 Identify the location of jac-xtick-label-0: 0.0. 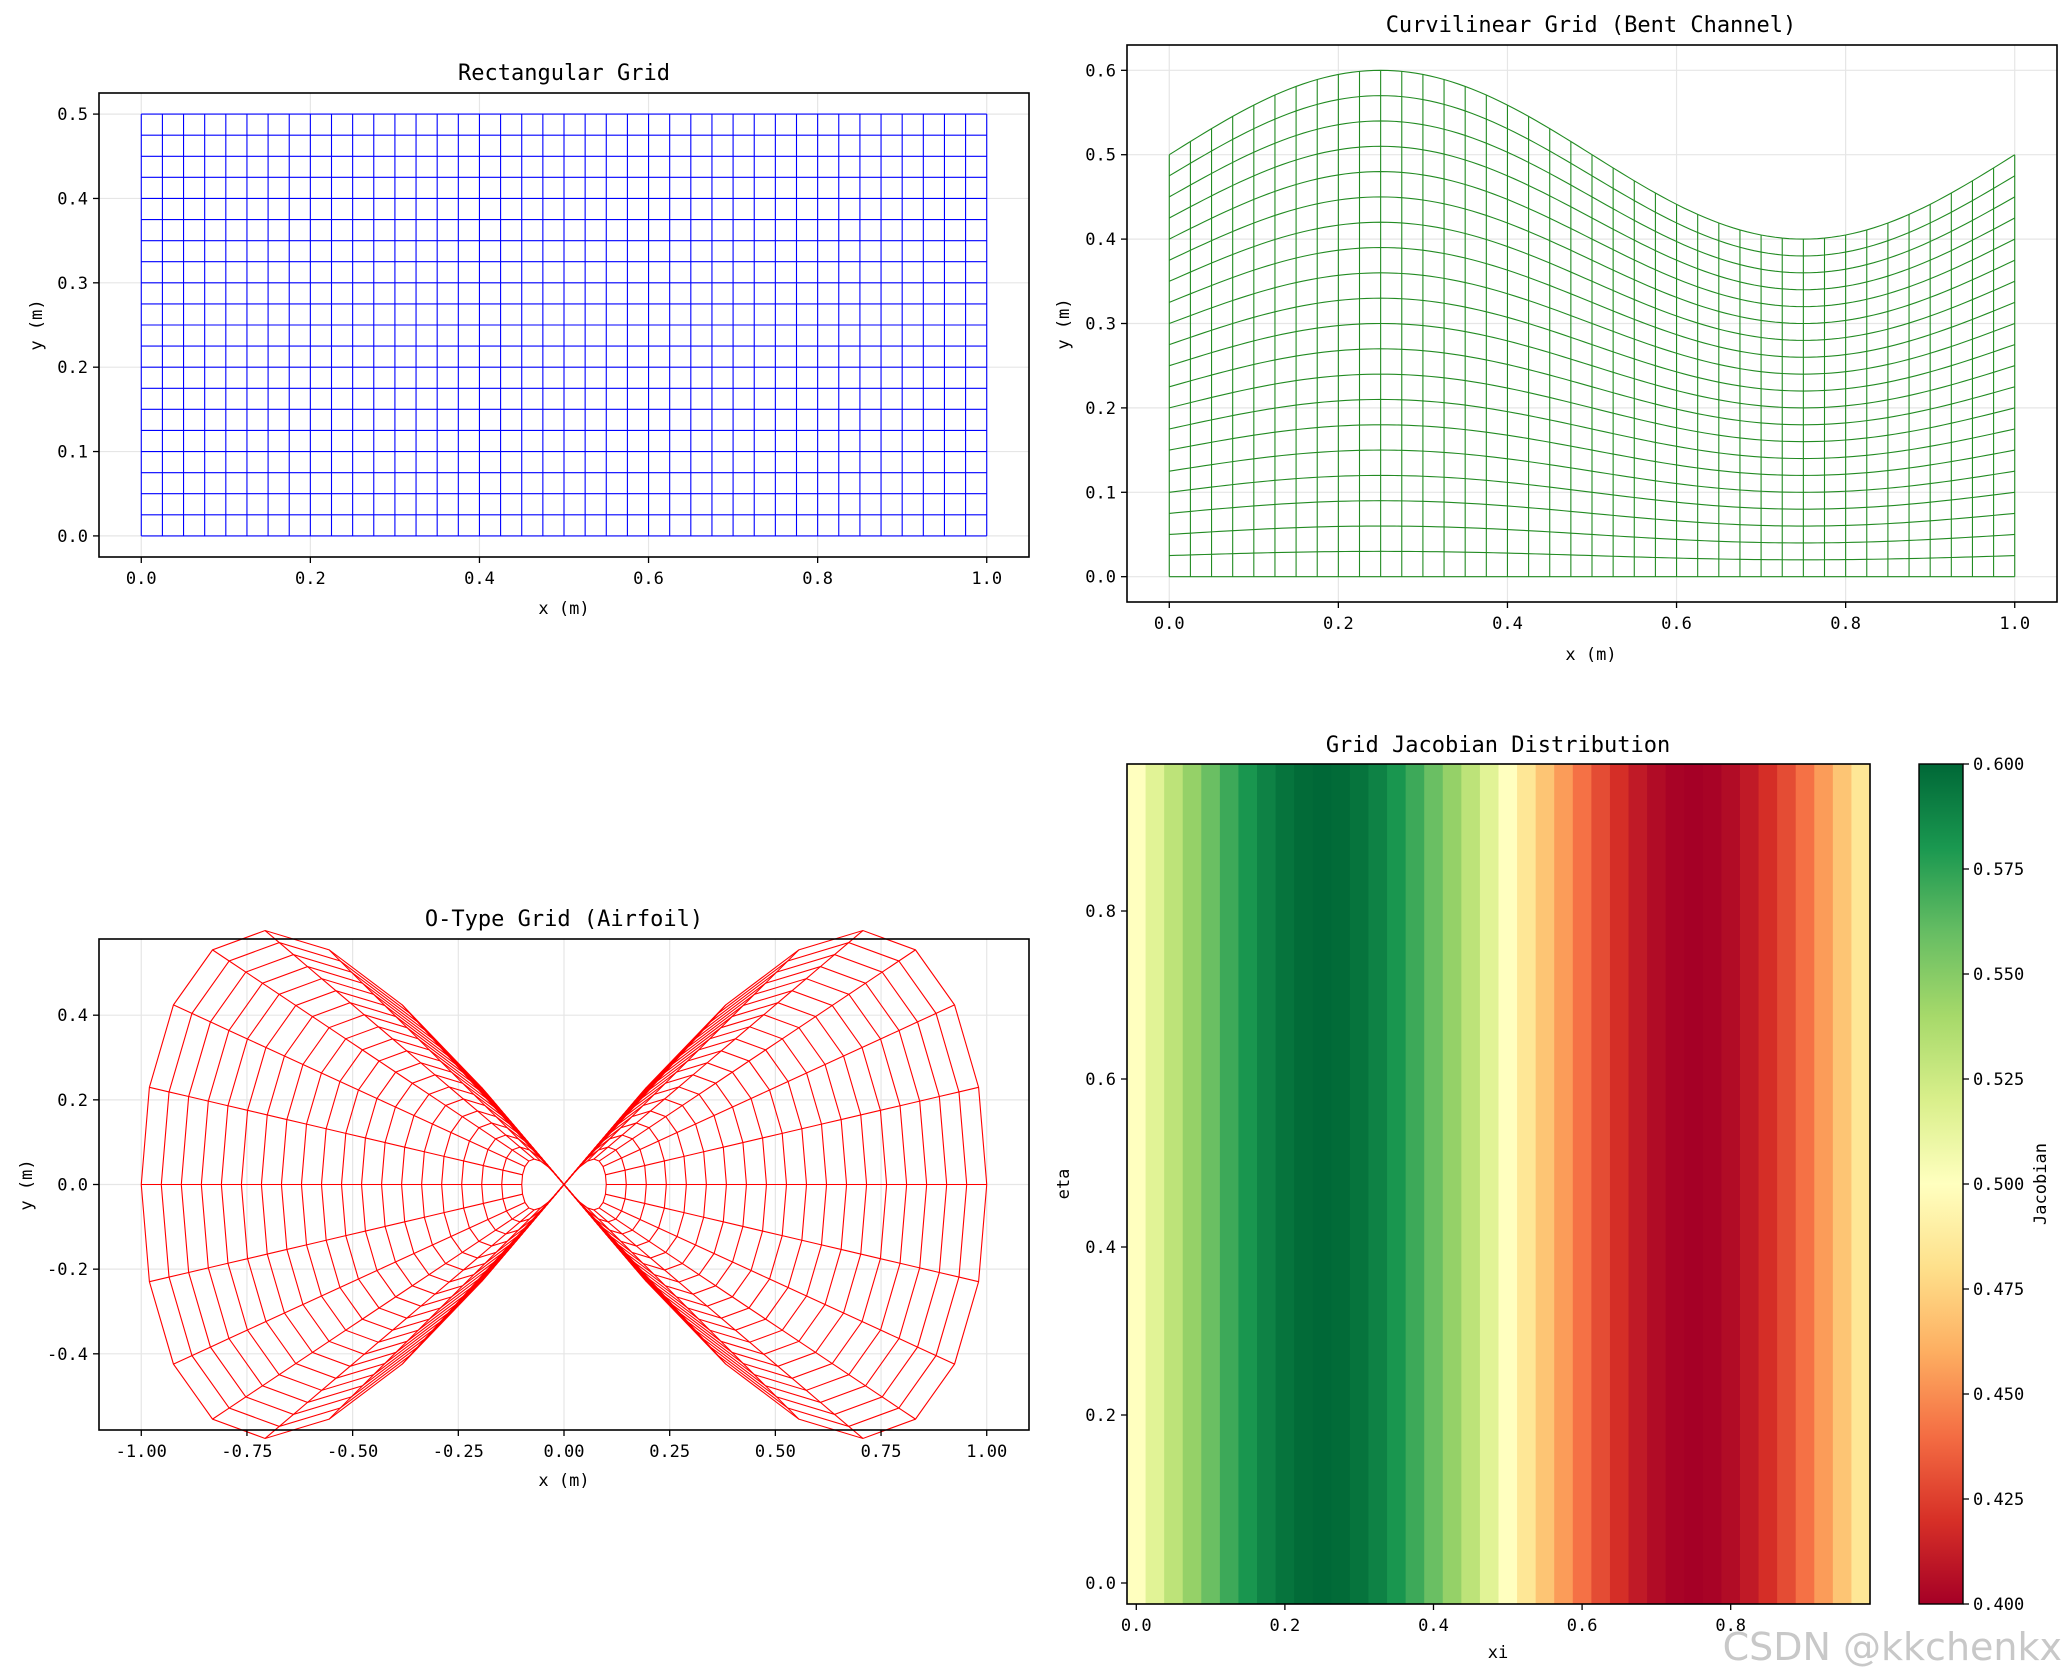
(1136, 1626).